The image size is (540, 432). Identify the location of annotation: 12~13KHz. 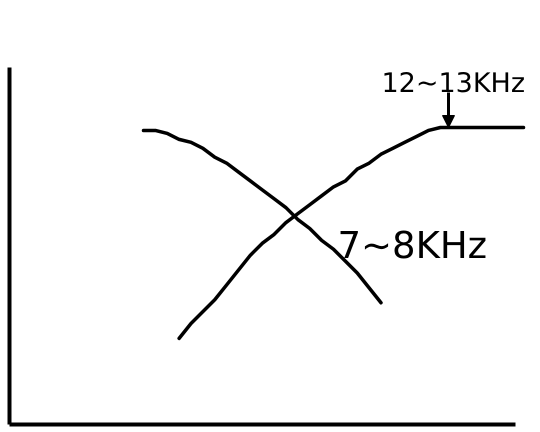
(454, 83).